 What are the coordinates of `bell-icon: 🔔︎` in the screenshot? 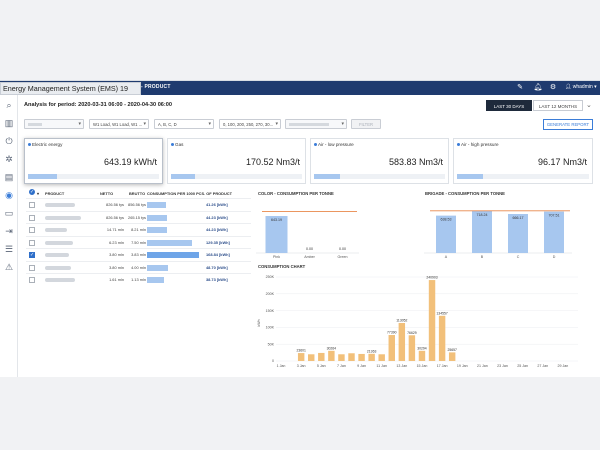 It's located at (538, 87).